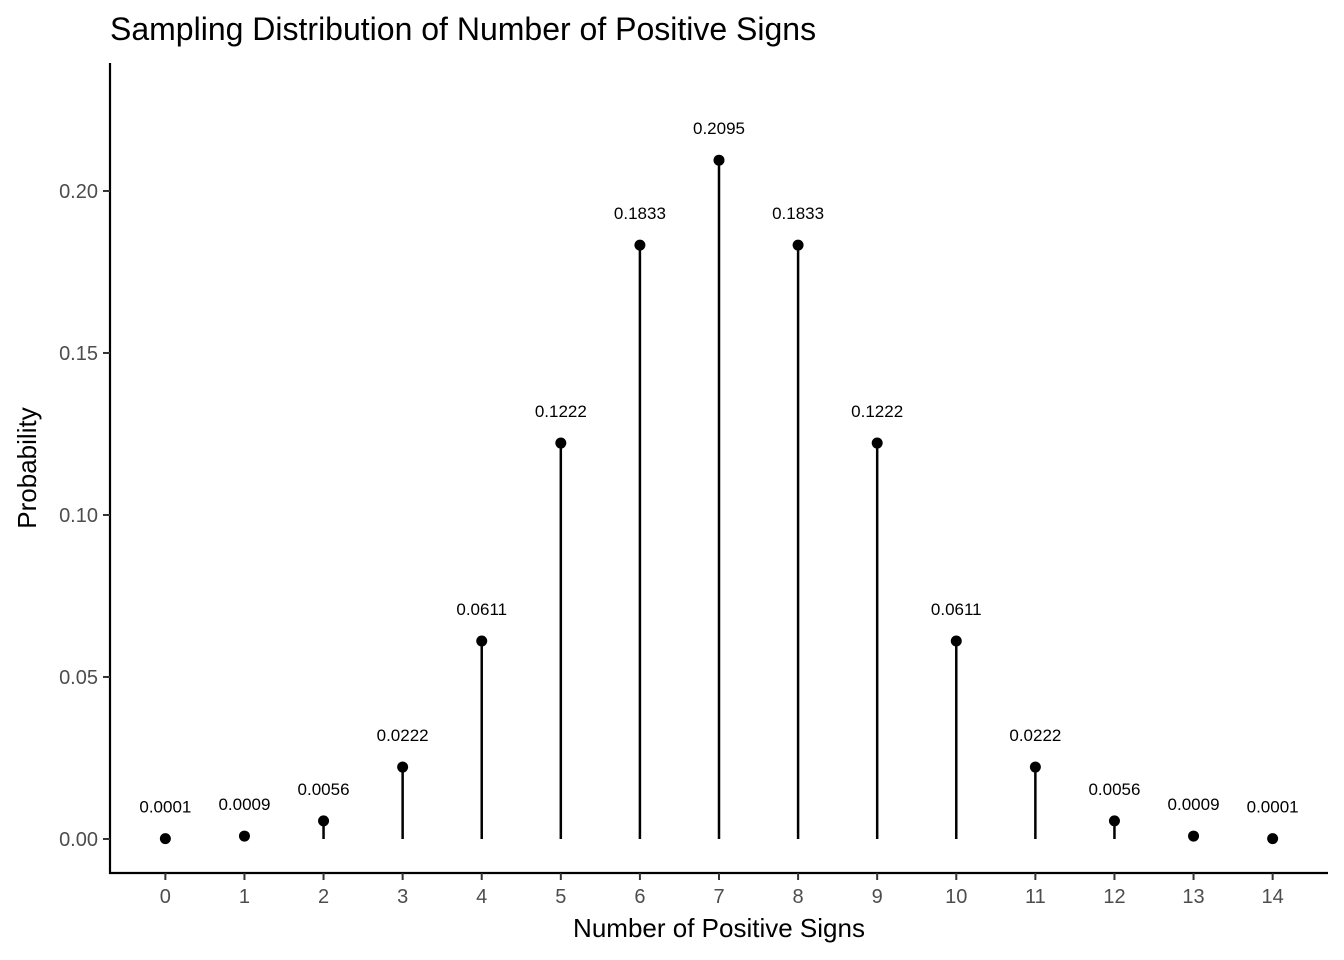 The image size is (1344, 960). Describe the element at coordinates (78, 516) in the screenshot. I see `y-tick-label: 0.10` at that location.